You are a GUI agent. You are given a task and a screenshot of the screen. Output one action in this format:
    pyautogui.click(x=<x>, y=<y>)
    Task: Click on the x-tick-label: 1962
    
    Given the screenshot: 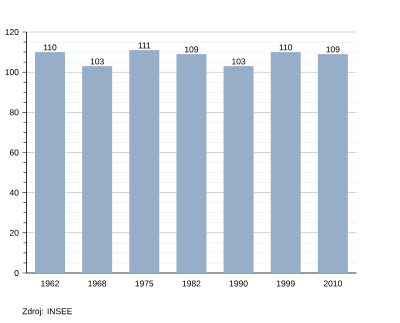 What is the action you would take?
    pyautogui.click(x=50, y=283)
    